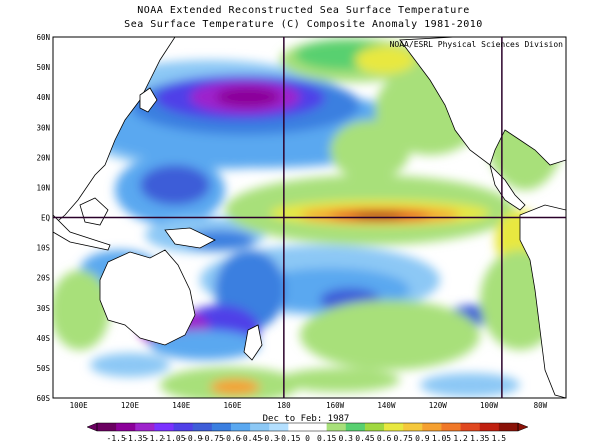 The image size is (607, 447). Describe the element at coordinates (306, 419) in the screenshot. I see `period-label: Dec to Feb: 1987` at that location.